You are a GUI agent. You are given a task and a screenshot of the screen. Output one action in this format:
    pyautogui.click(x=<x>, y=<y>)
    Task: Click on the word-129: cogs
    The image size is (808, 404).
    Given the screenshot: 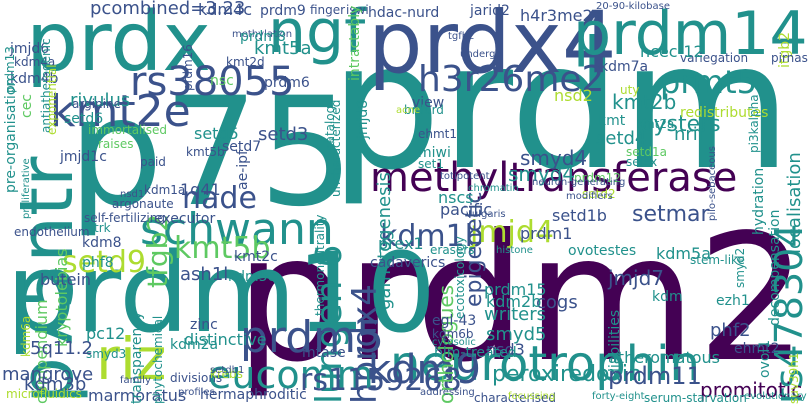 What is the action you would take?
    pyautogui.click(x=557, y=302)
    